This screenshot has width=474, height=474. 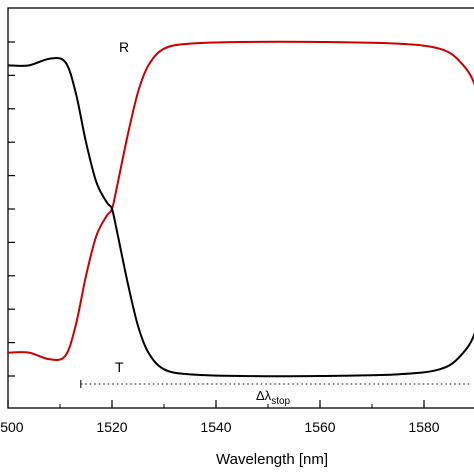 I want to click on series-label-t: T, so click(x=119, y=367).